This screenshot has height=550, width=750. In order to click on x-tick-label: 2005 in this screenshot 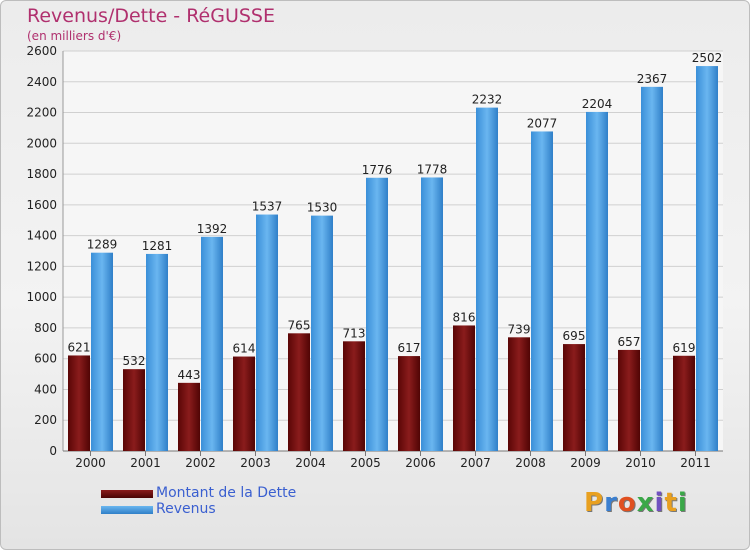, I will do `click(365, 463)`.